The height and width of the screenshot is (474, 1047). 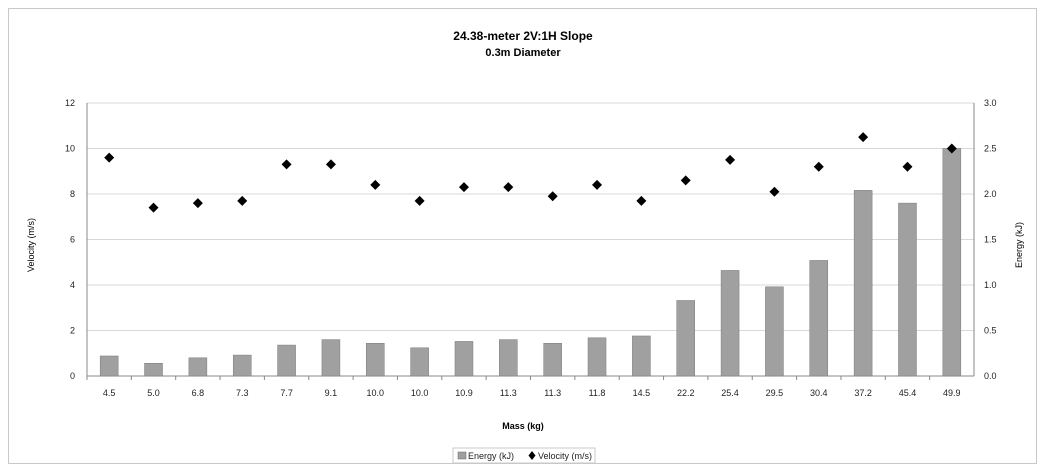 I want to click on y-left-tick-label: 10, so click(x=70, y=149).